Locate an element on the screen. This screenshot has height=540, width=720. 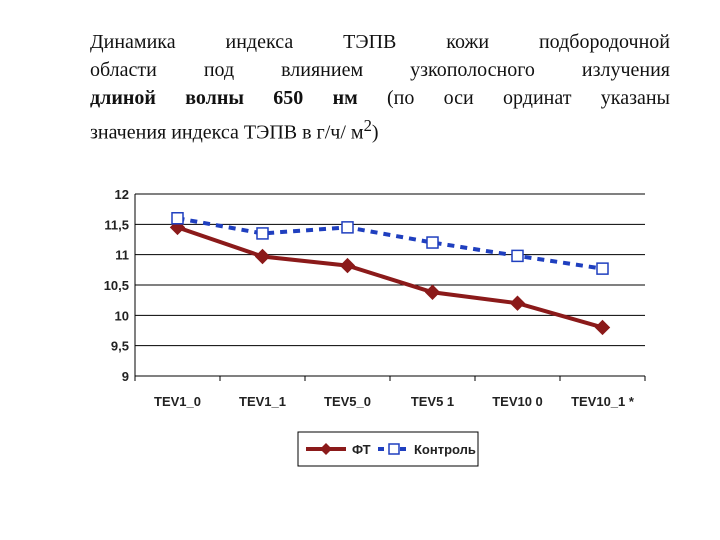
y-tick-label: 11,5 is located at coordinates (116, 224).